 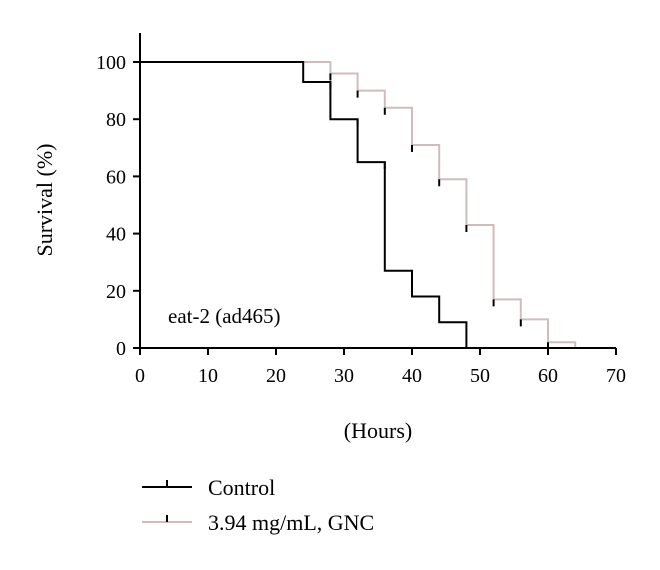 What do you see at coordinates (480, 376) in the screenshot?
I see `x-tick-label: 50` at bounding box center [480, 376].